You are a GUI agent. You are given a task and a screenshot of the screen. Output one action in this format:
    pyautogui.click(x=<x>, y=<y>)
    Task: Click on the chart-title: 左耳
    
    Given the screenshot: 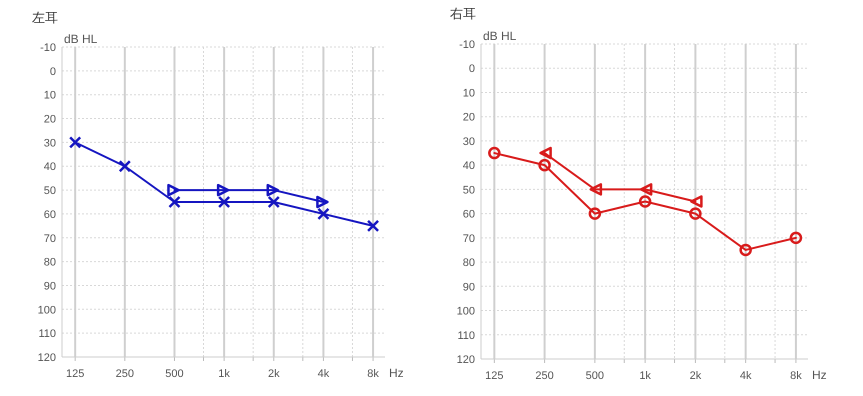 What is the action you would take?
    pyautogui.click(x=45, y=17)
    